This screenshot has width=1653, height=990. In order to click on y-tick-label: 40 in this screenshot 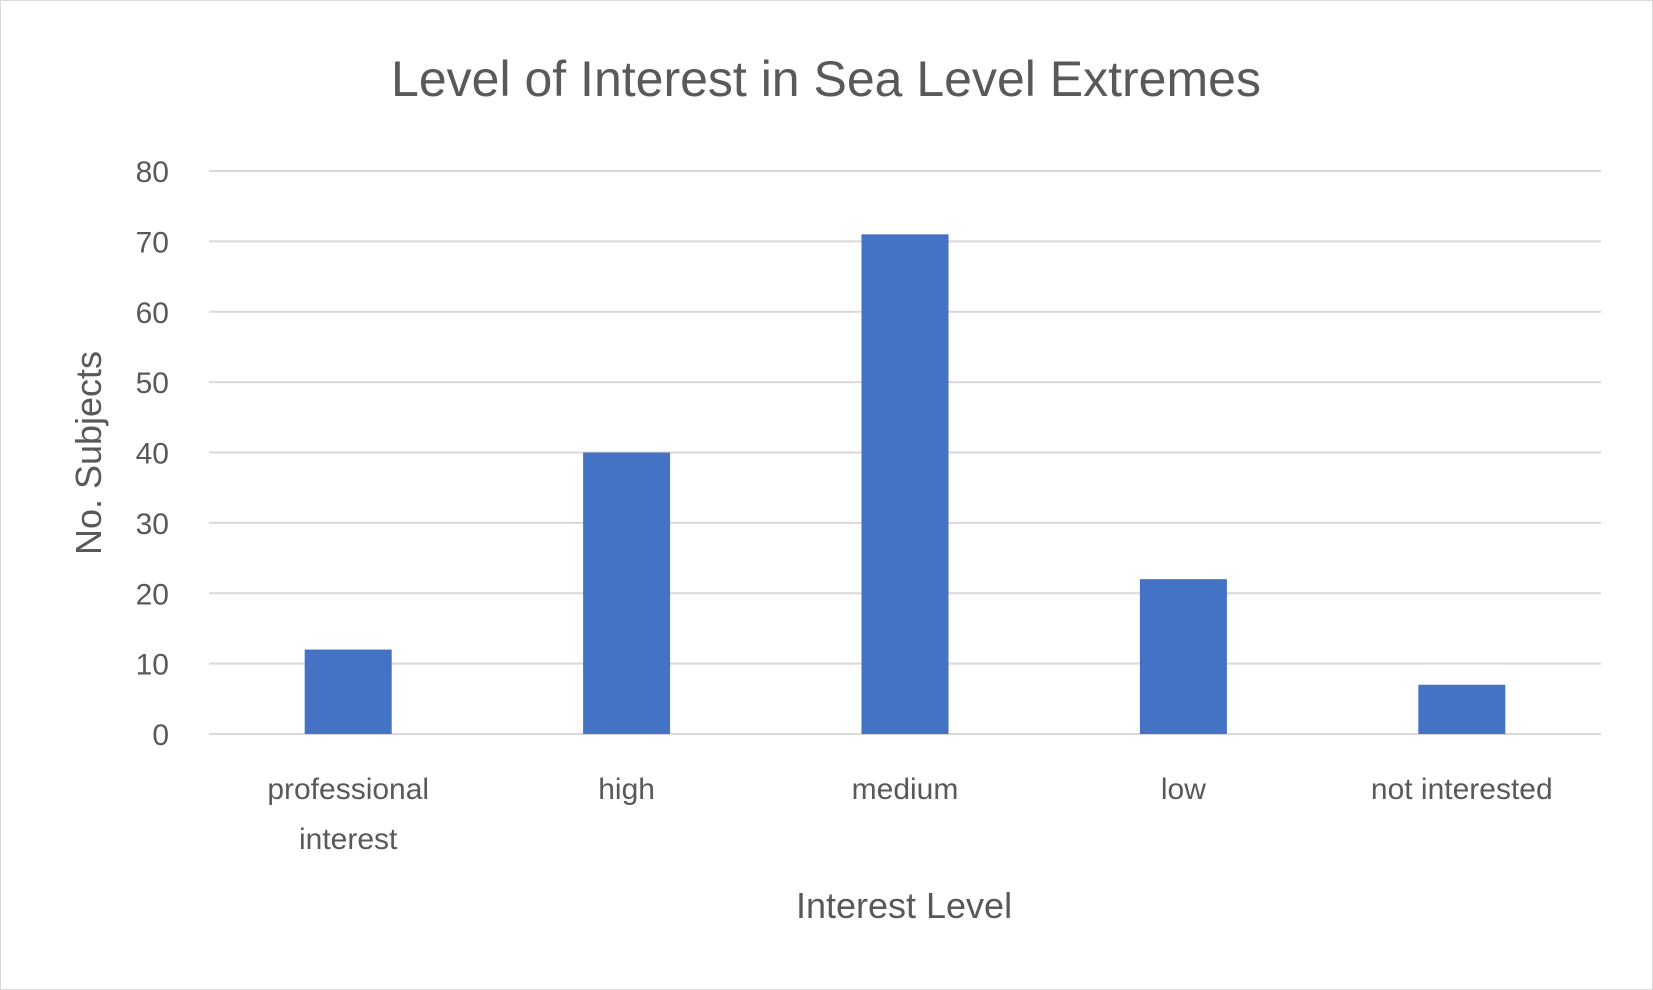, I will do `click(152, 454)`.